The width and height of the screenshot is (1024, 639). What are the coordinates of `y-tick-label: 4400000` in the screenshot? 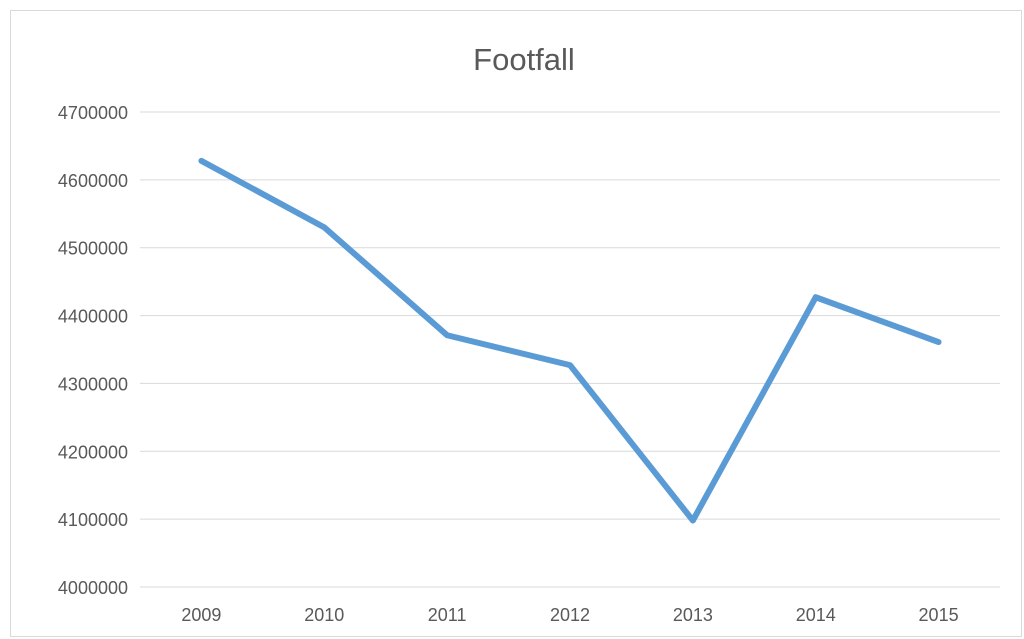 It's located at (93, 317).